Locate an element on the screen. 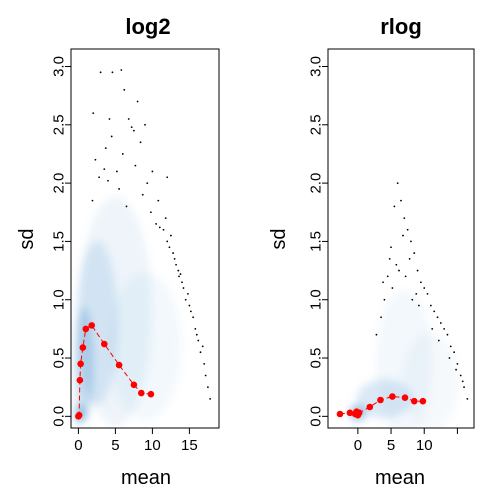 This screenshot has height=504, width=504. x-tick-label: 15 is located at coordinates (189, 445).